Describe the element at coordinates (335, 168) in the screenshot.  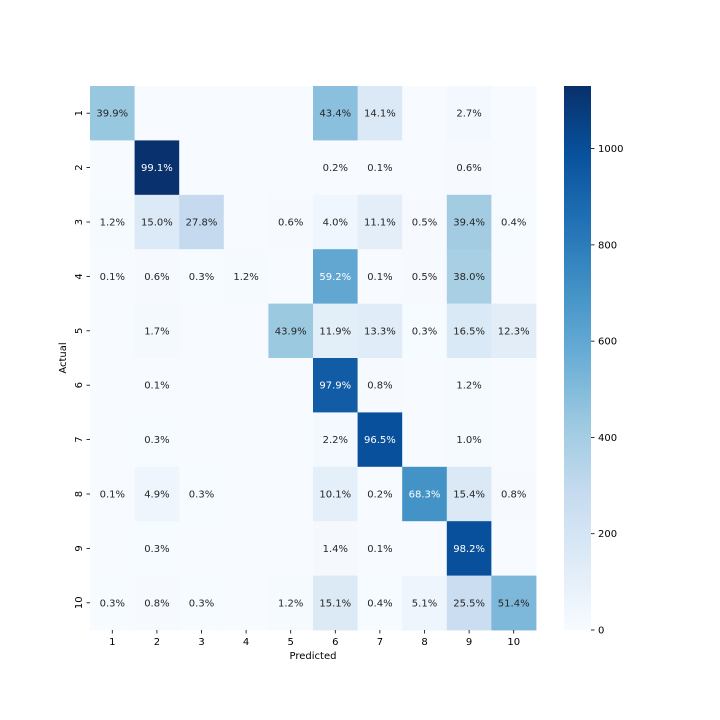
I see `cell-label: 0.2%` at that location.